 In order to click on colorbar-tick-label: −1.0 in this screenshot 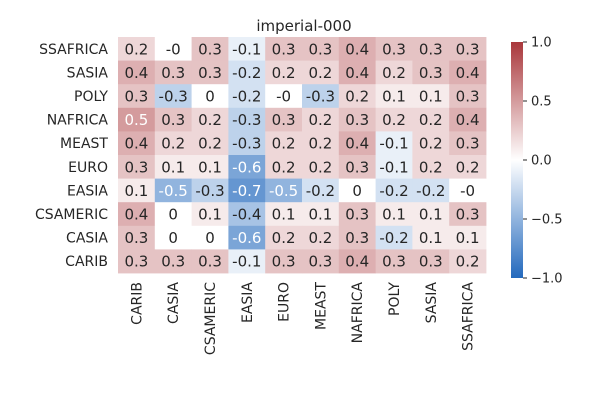, I will do `click(547, 279)`.